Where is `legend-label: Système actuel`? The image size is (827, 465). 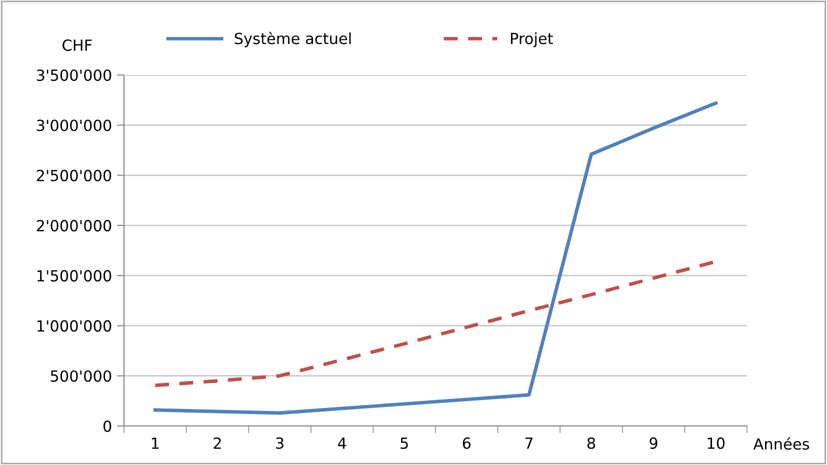 legend-label: Système actuel is located at coordinates (292, 40).